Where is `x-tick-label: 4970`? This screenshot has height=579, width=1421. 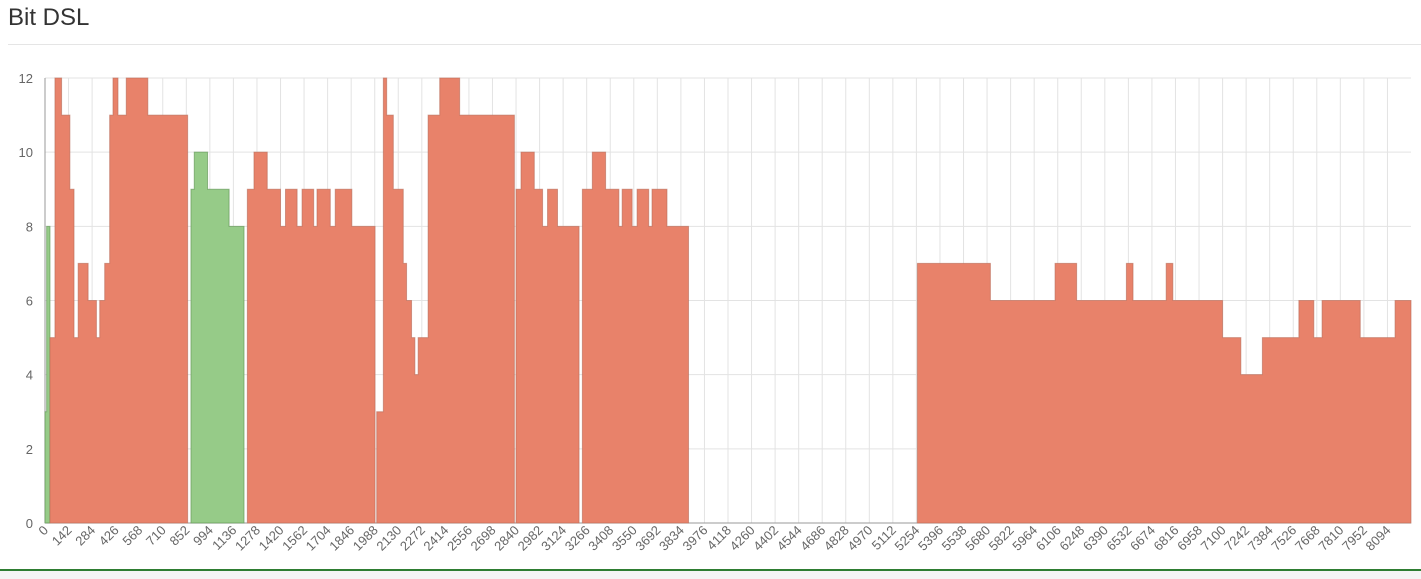 x-tick-label: 4970 is located at coordinates (859, 538).